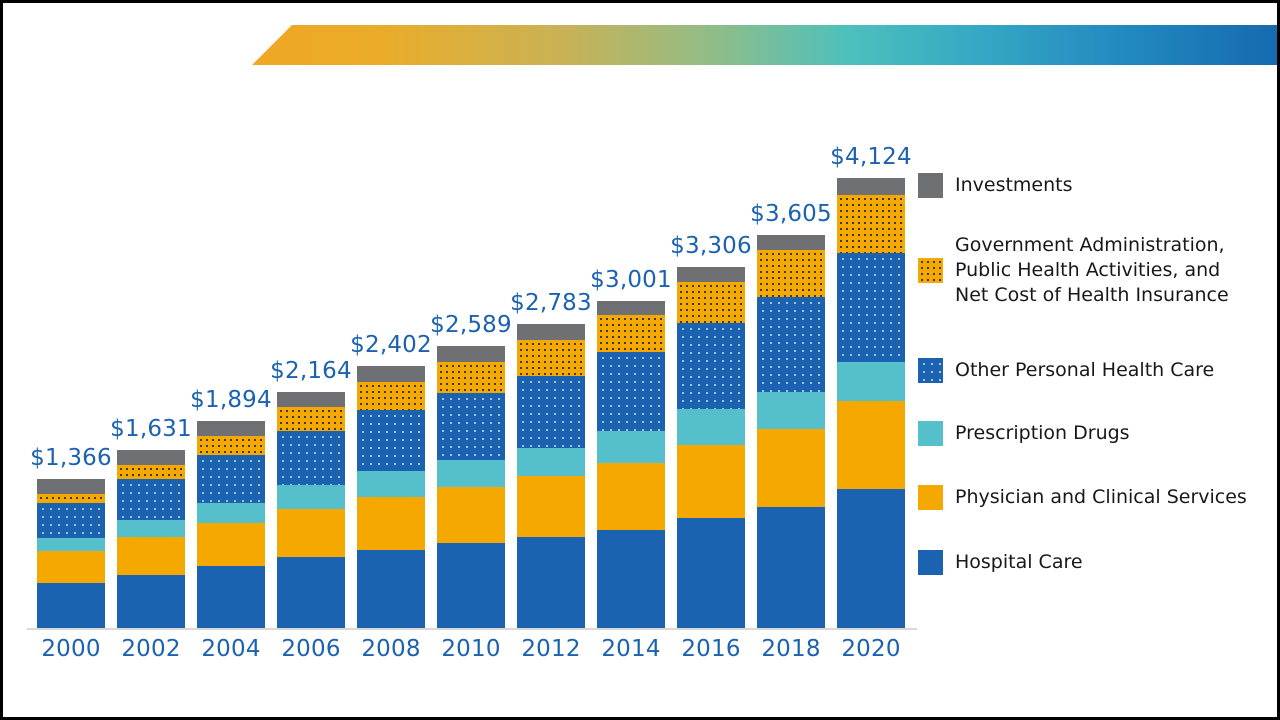 The height and width of the screenshot is (720, 1280). What do you see at coordinates (1024, 433) in the screenshot?
I see `legend-item-drugs: Prescription Drugs` at bounding box center [1024, 433].